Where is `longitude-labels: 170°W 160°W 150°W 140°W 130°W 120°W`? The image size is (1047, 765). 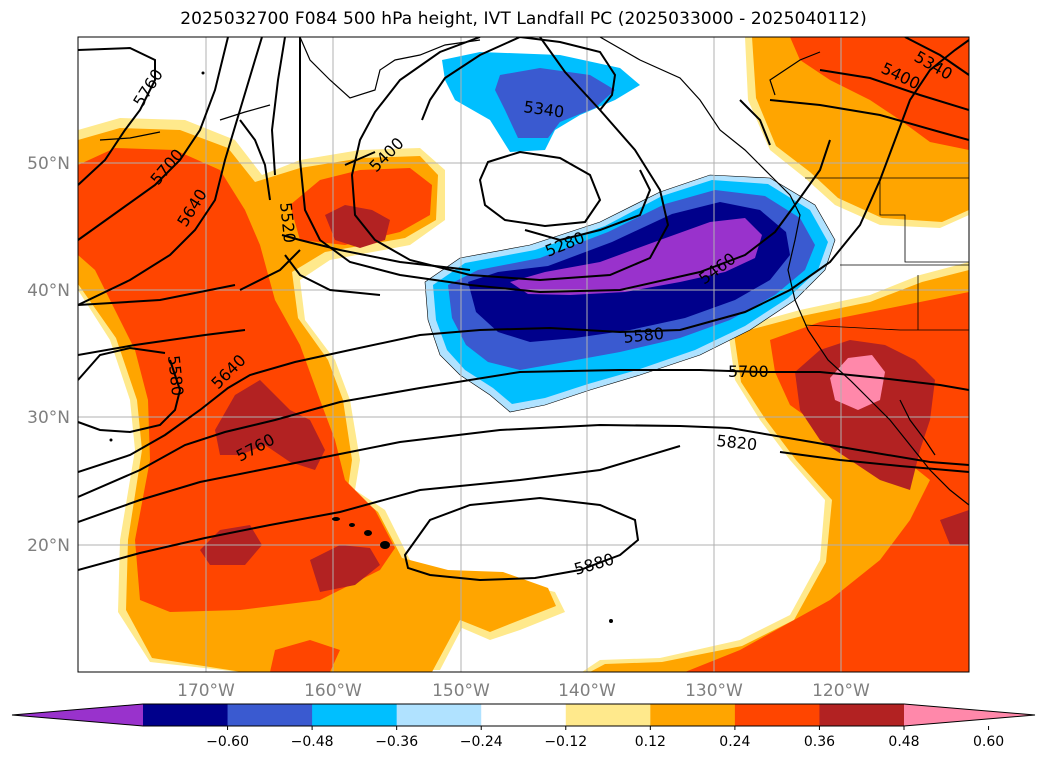
longitude-labels: 170°W 160°W 150°W 140°W 130°W 120°W is located at coordinates (523, 691).